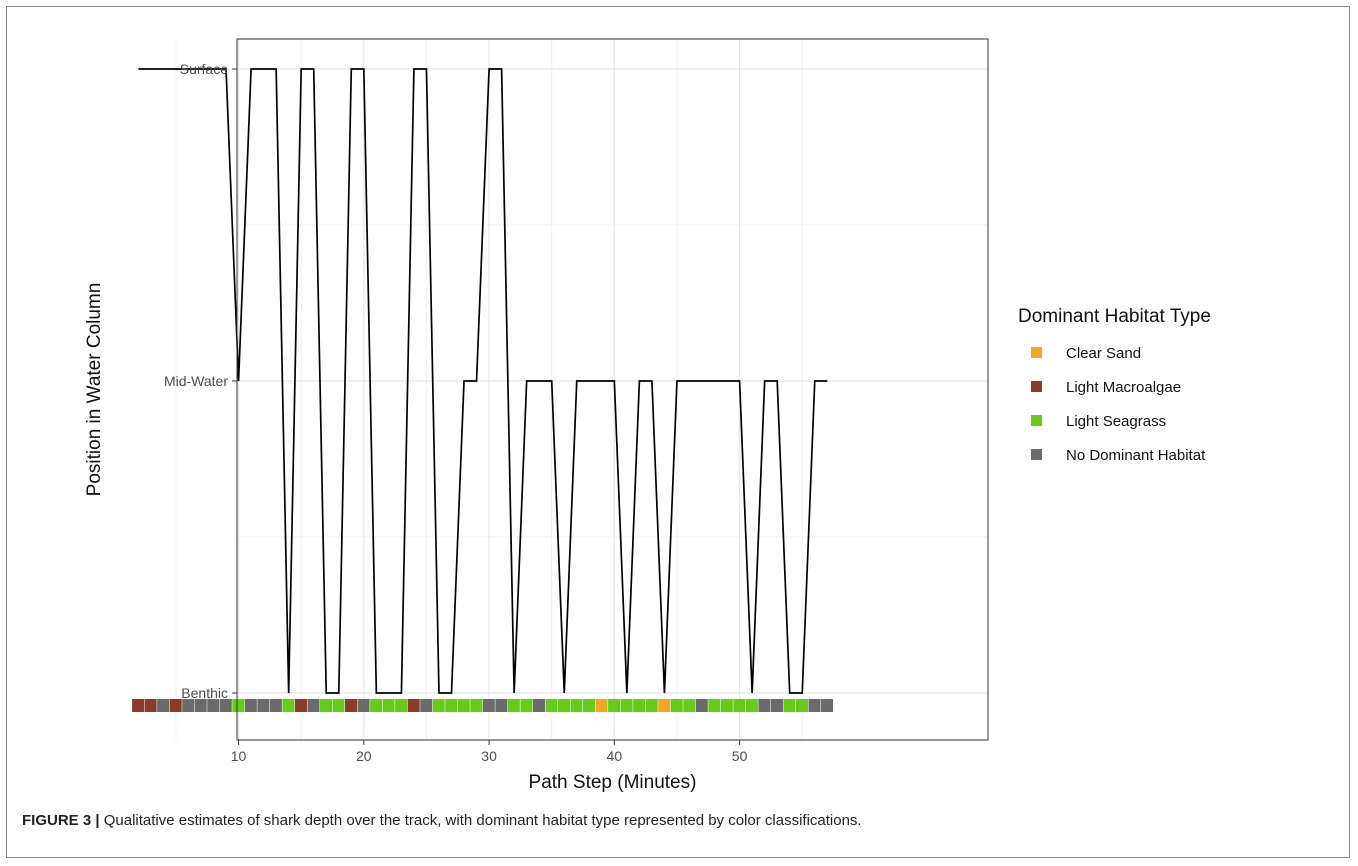 The height and width of the screenshot is (866, 1358). I want to click on legend-label: No Dominant Habitat, so click(1136, 455).